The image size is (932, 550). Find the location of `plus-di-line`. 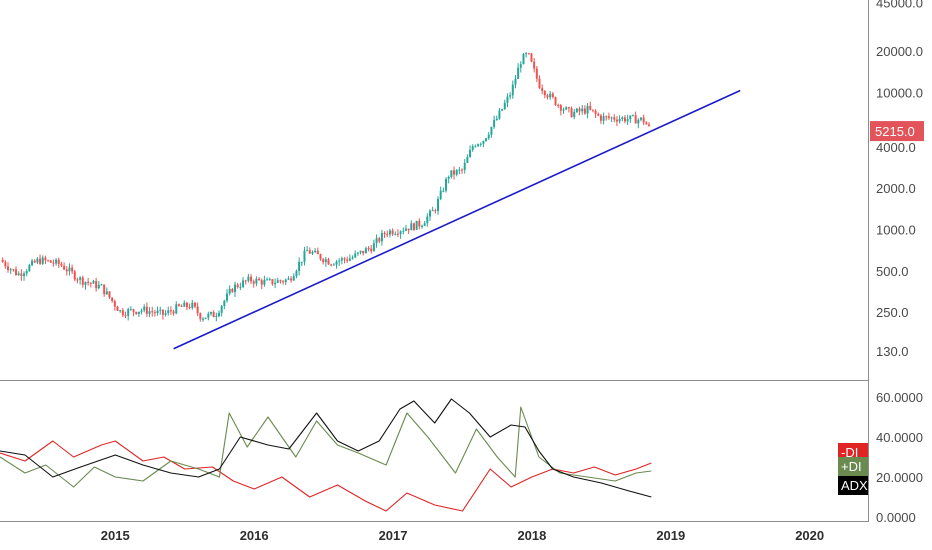

plus-di-line is located at coordinates (326, 447).